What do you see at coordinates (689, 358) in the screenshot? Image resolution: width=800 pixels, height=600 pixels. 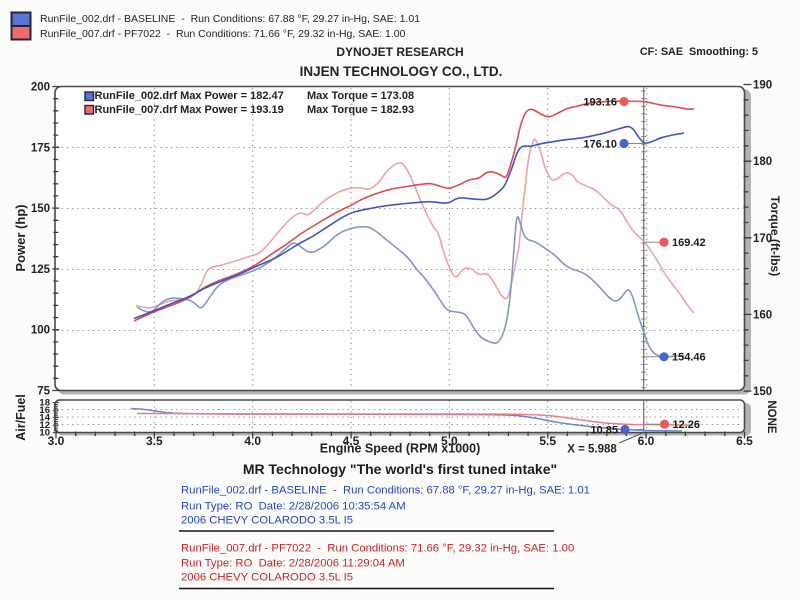 I see `svg-text: 154.46` at bounding box center [689, 358].